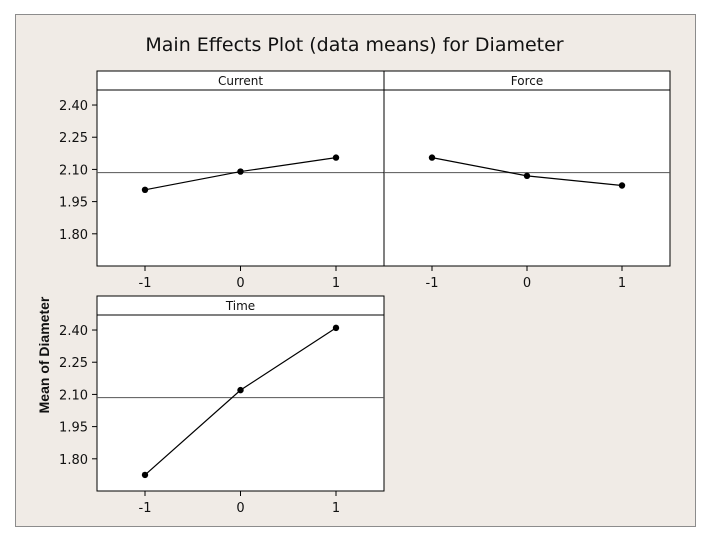  I want to click on panel-title: Time, so click(240, 306).